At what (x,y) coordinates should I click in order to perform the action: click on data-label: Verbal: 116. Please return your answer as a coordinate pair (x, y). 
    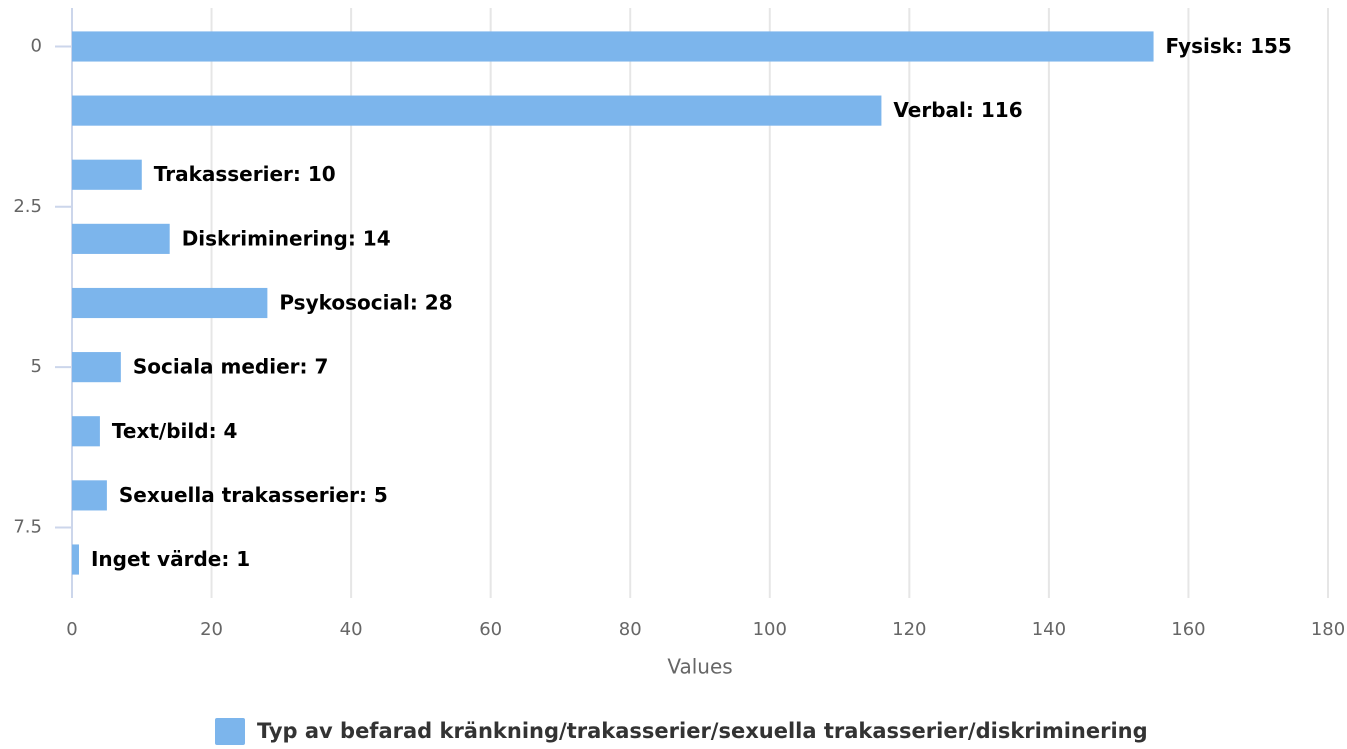
    Looking at the image, I should click on (957, 110).